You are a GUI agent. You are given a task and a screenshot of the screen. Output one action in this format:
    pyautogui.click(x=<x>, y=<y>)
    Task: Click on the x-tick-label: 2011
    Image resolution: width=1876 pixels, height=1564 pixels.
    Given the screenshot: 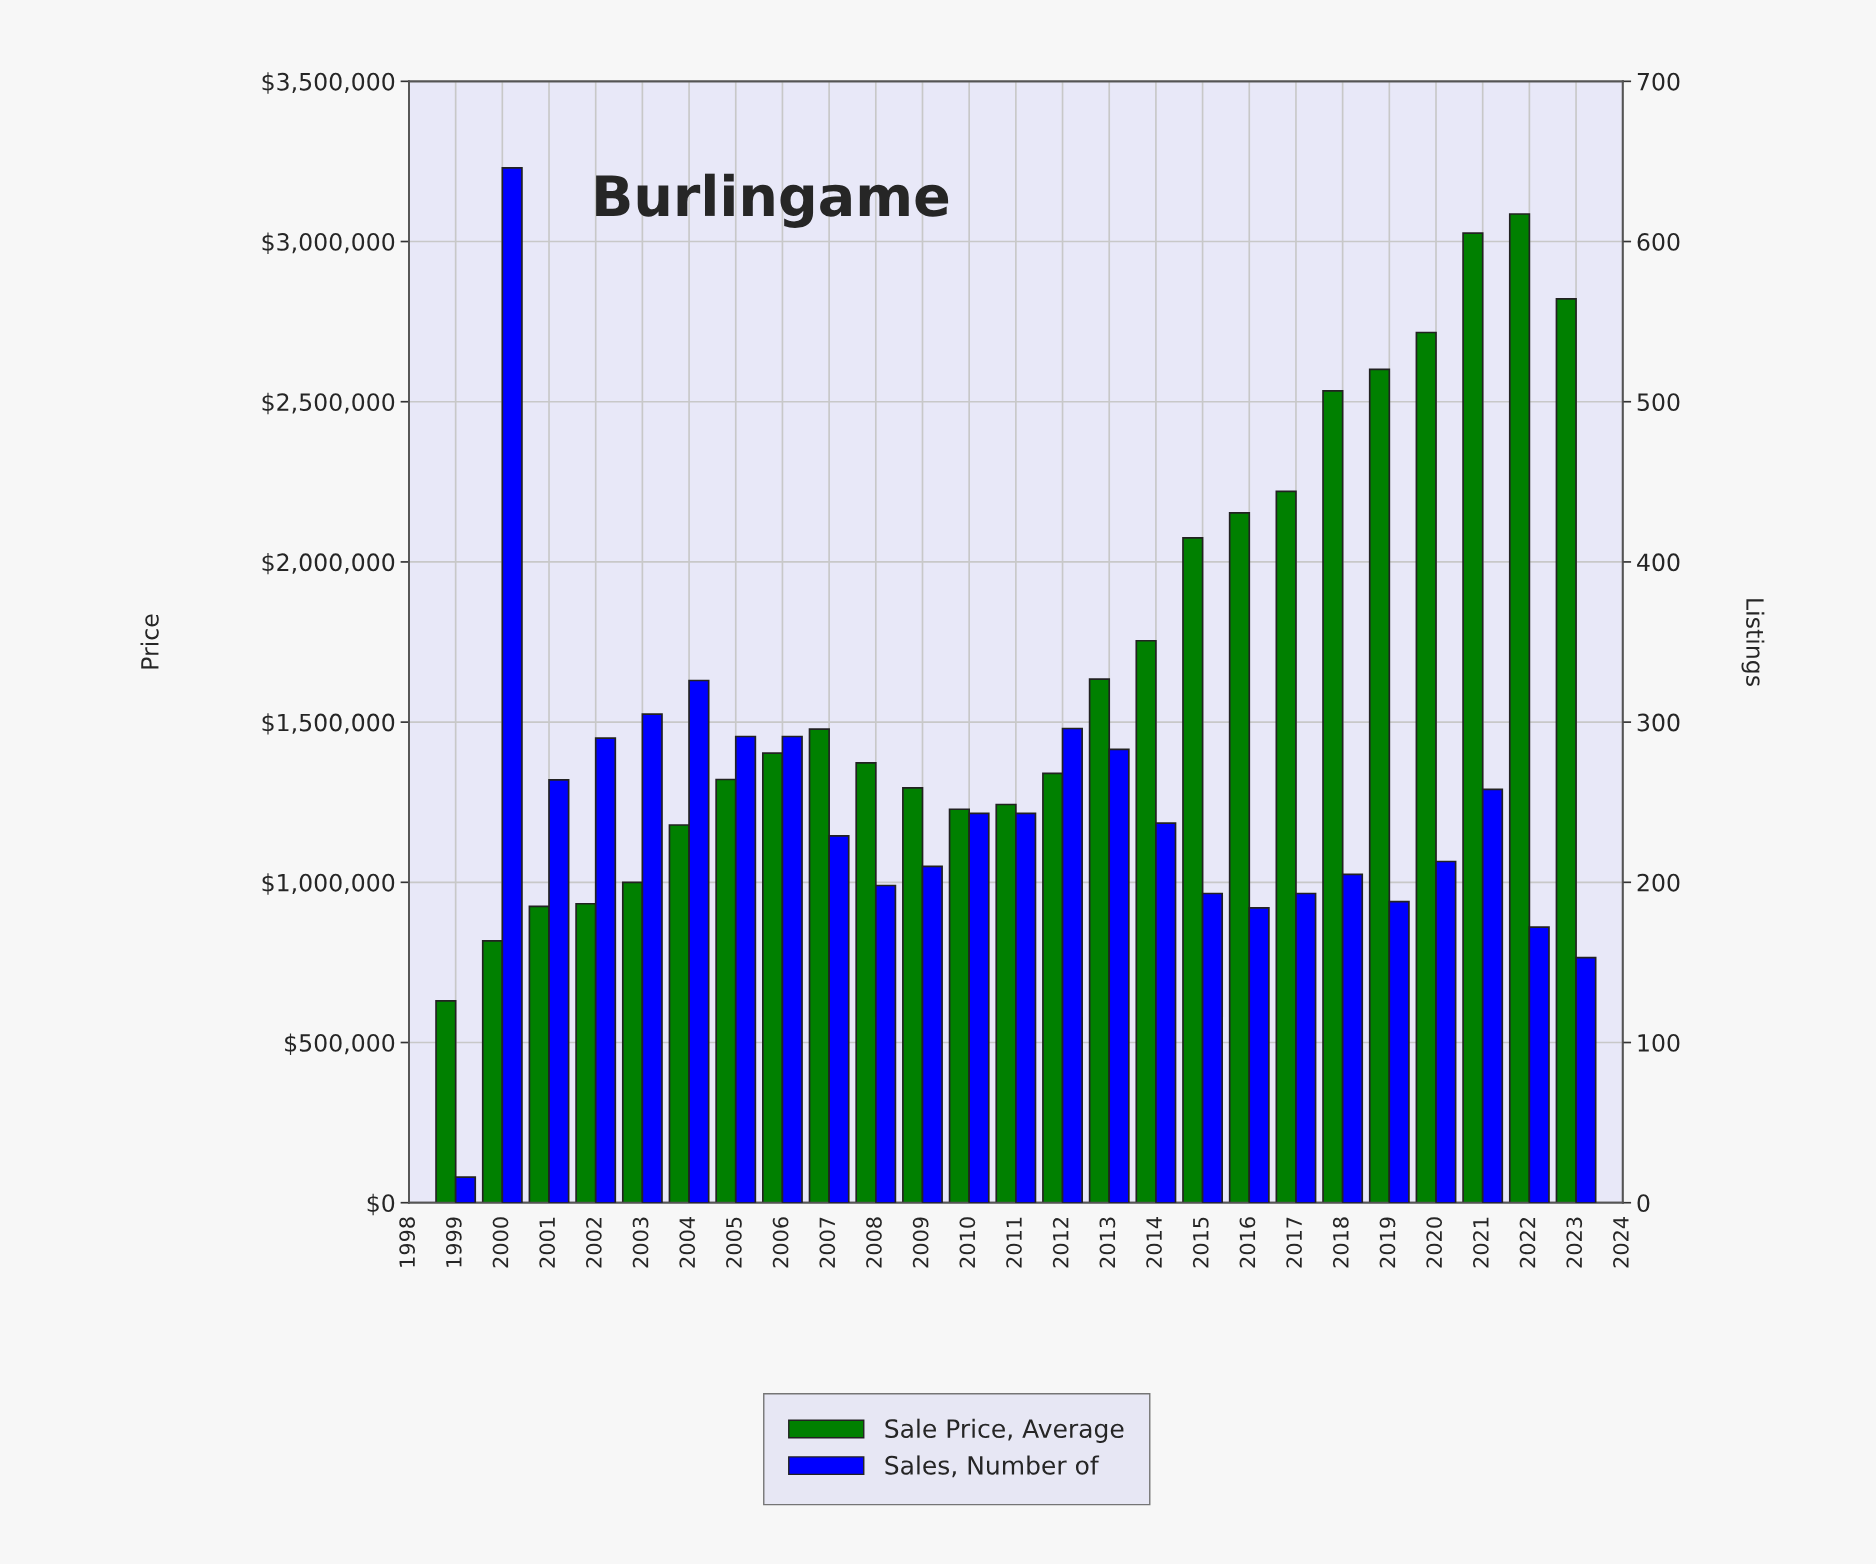 What is the action you would take?
    pyautogui.click(x=1014, y=1242)
    